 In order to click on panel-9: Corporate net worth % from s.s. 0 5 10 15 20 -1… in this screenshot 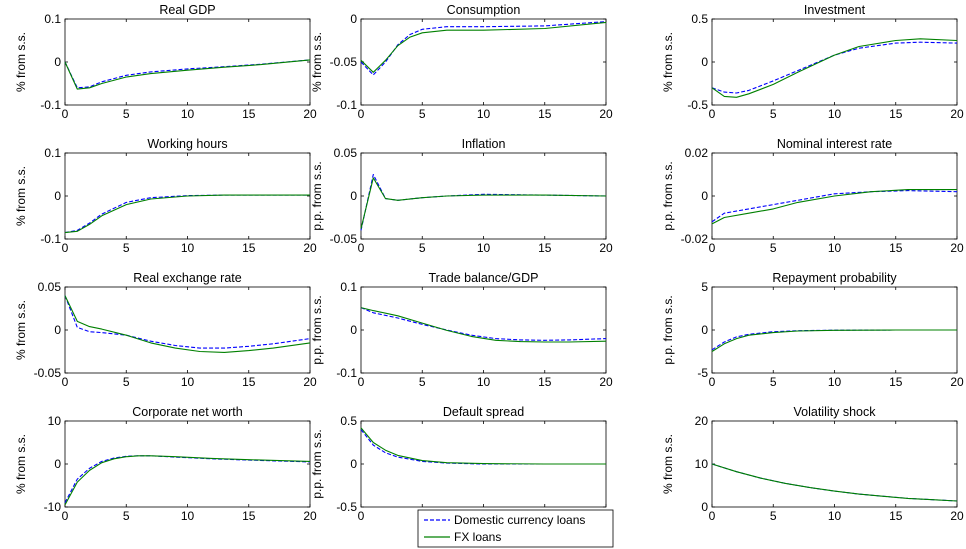, I will do `click(165, 464)`.